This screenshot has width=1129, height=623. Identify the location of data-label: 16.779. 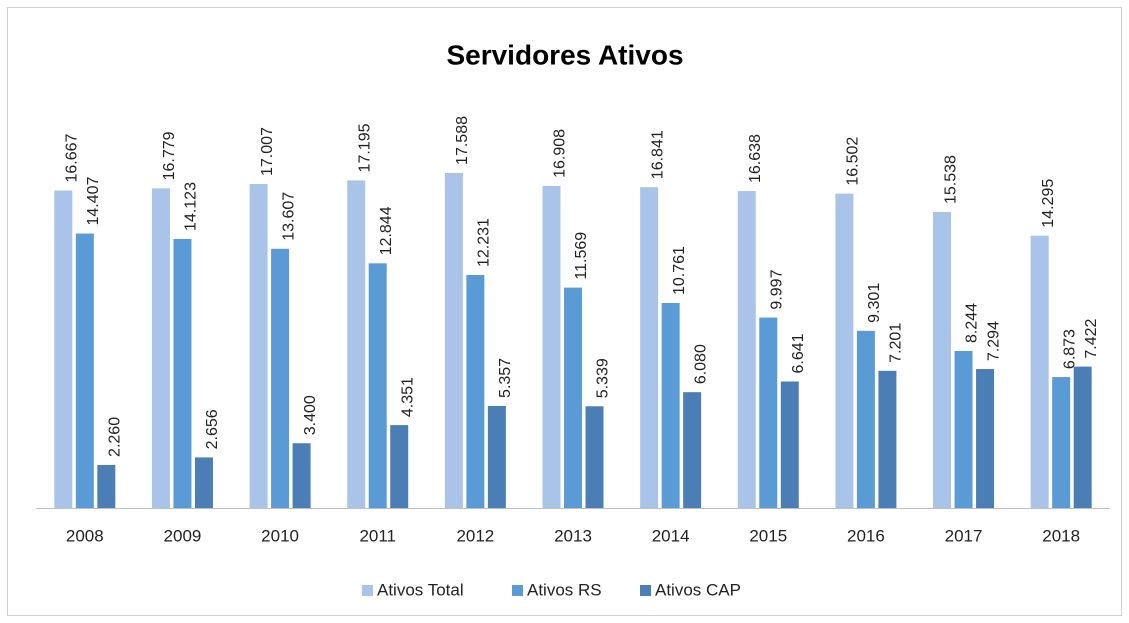
(169, 155).